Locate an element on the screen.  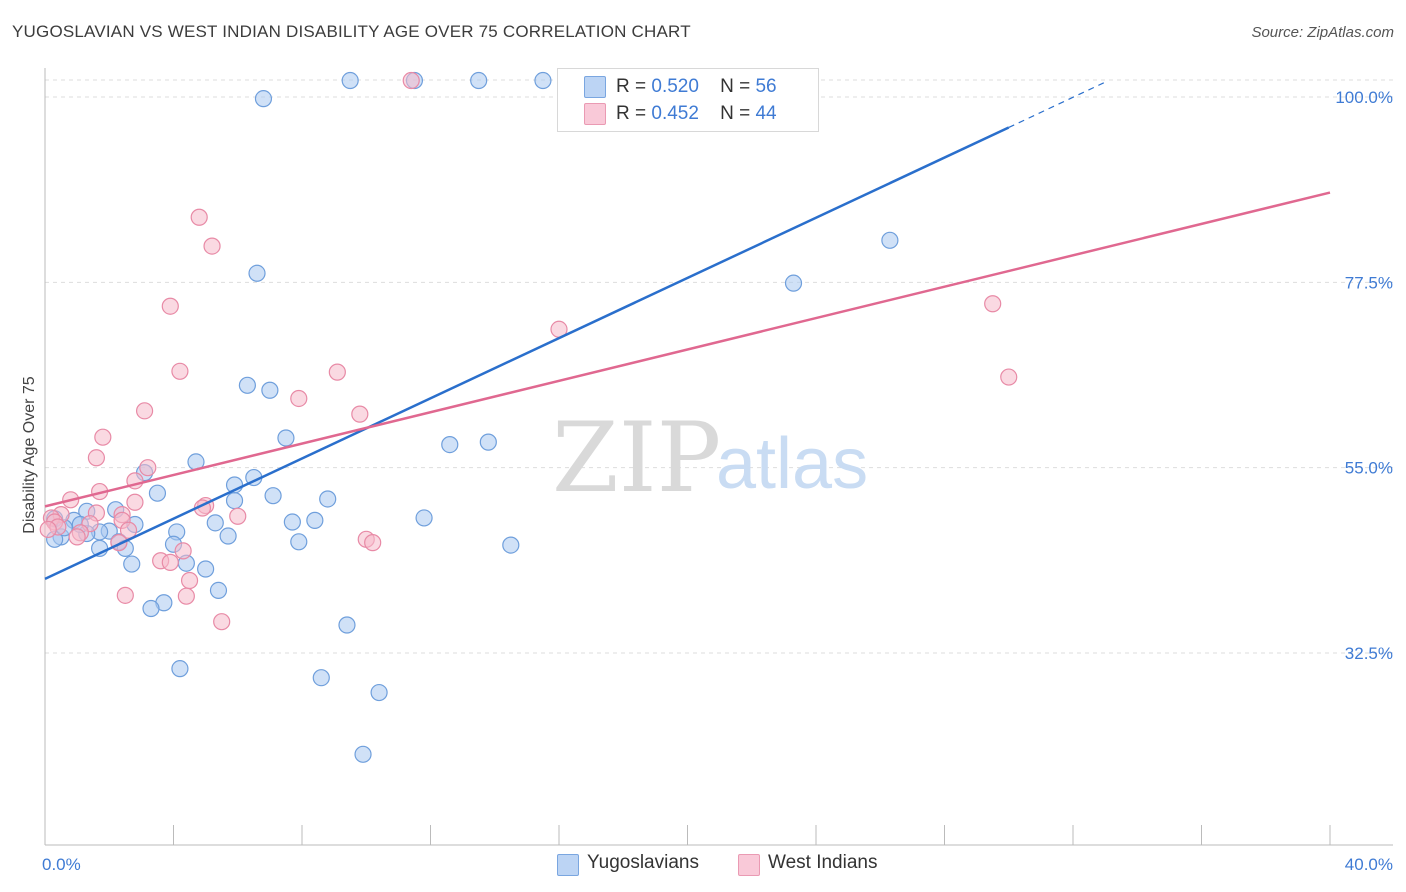
legend-n-value: 44 is located at coordinates (766, 113).